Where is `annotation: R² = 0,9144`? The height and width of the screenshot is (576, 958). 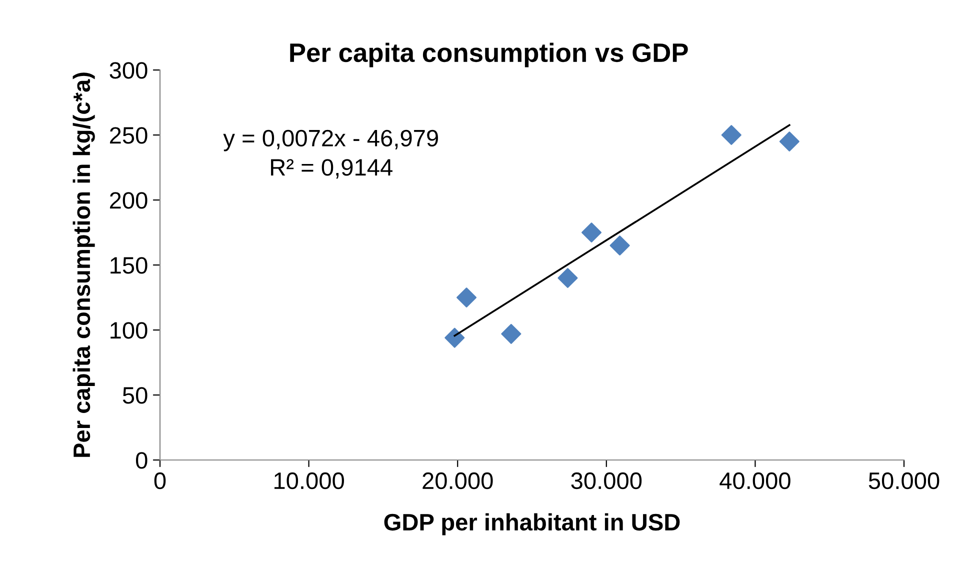 annotation: R² = 0,9144 is located at coordinates (331, 169).